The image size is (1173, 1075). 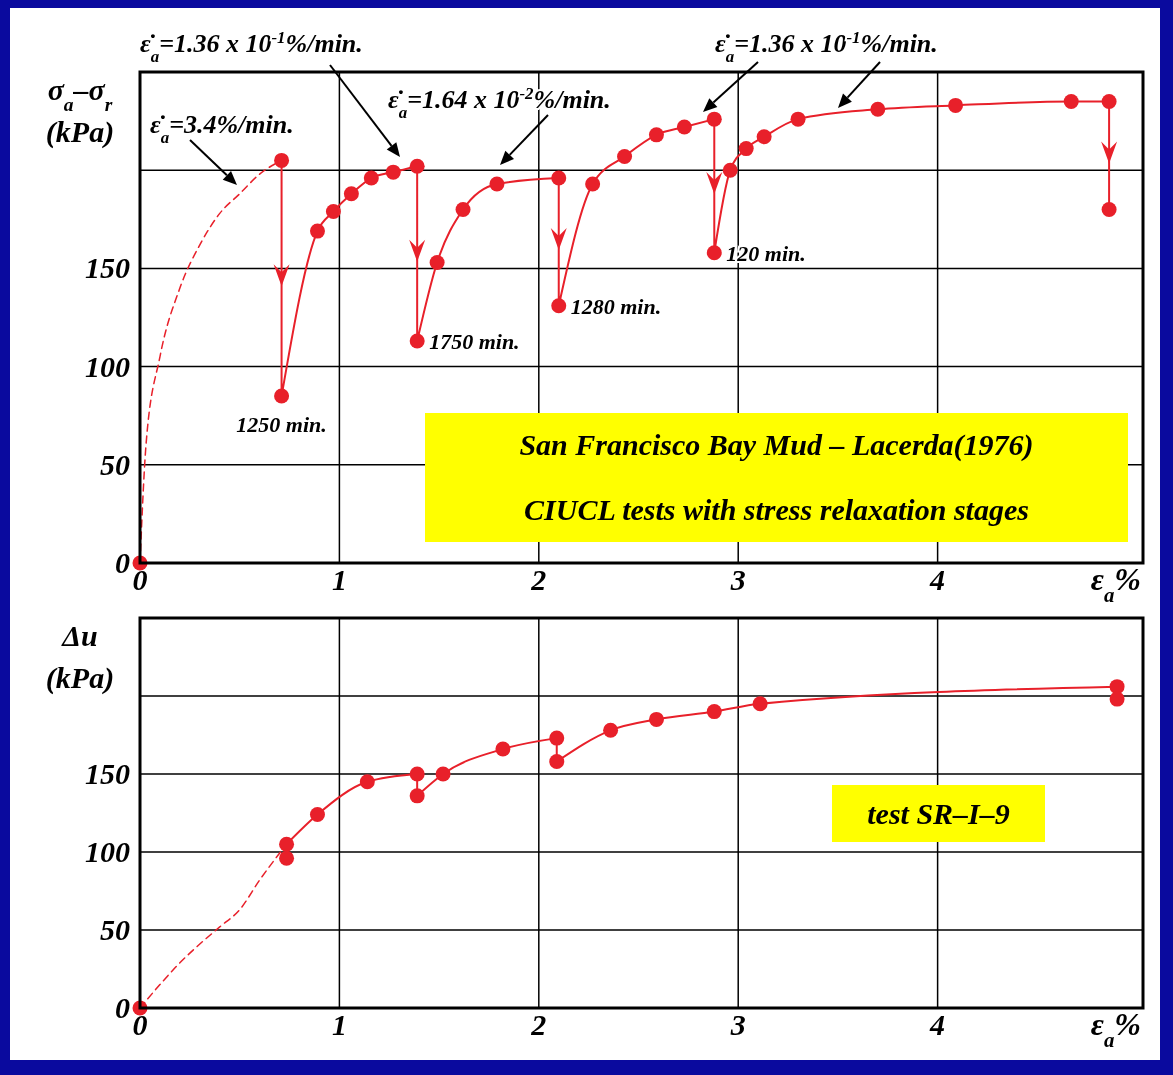 I want to click on annotation: San Francisco Bay Mud – Lacerda(1976), so click(x=776, y=445).